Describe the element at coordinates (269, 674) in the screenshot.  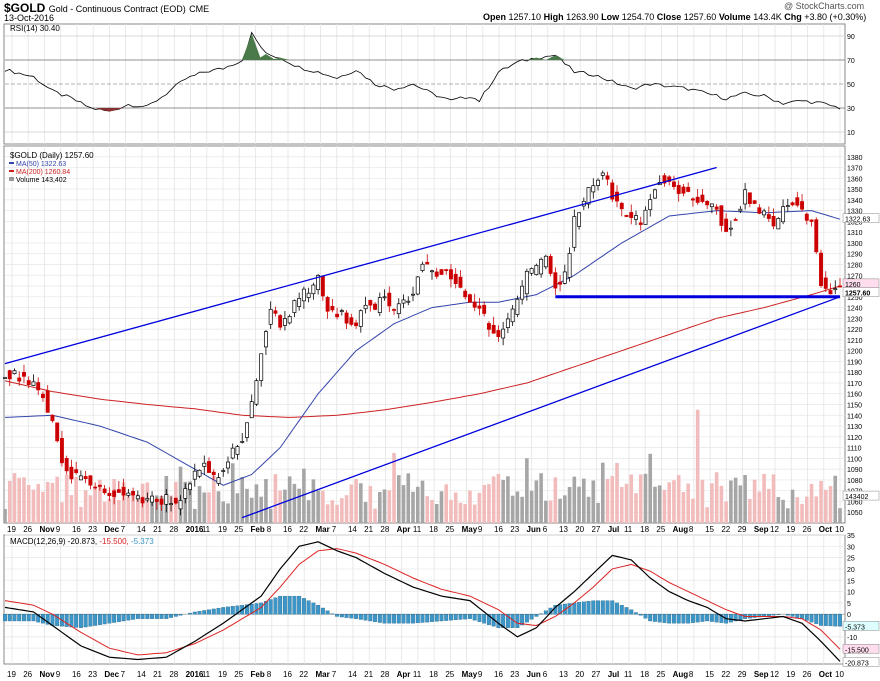
I see `x-axis-bottom-label: 8` at that location.